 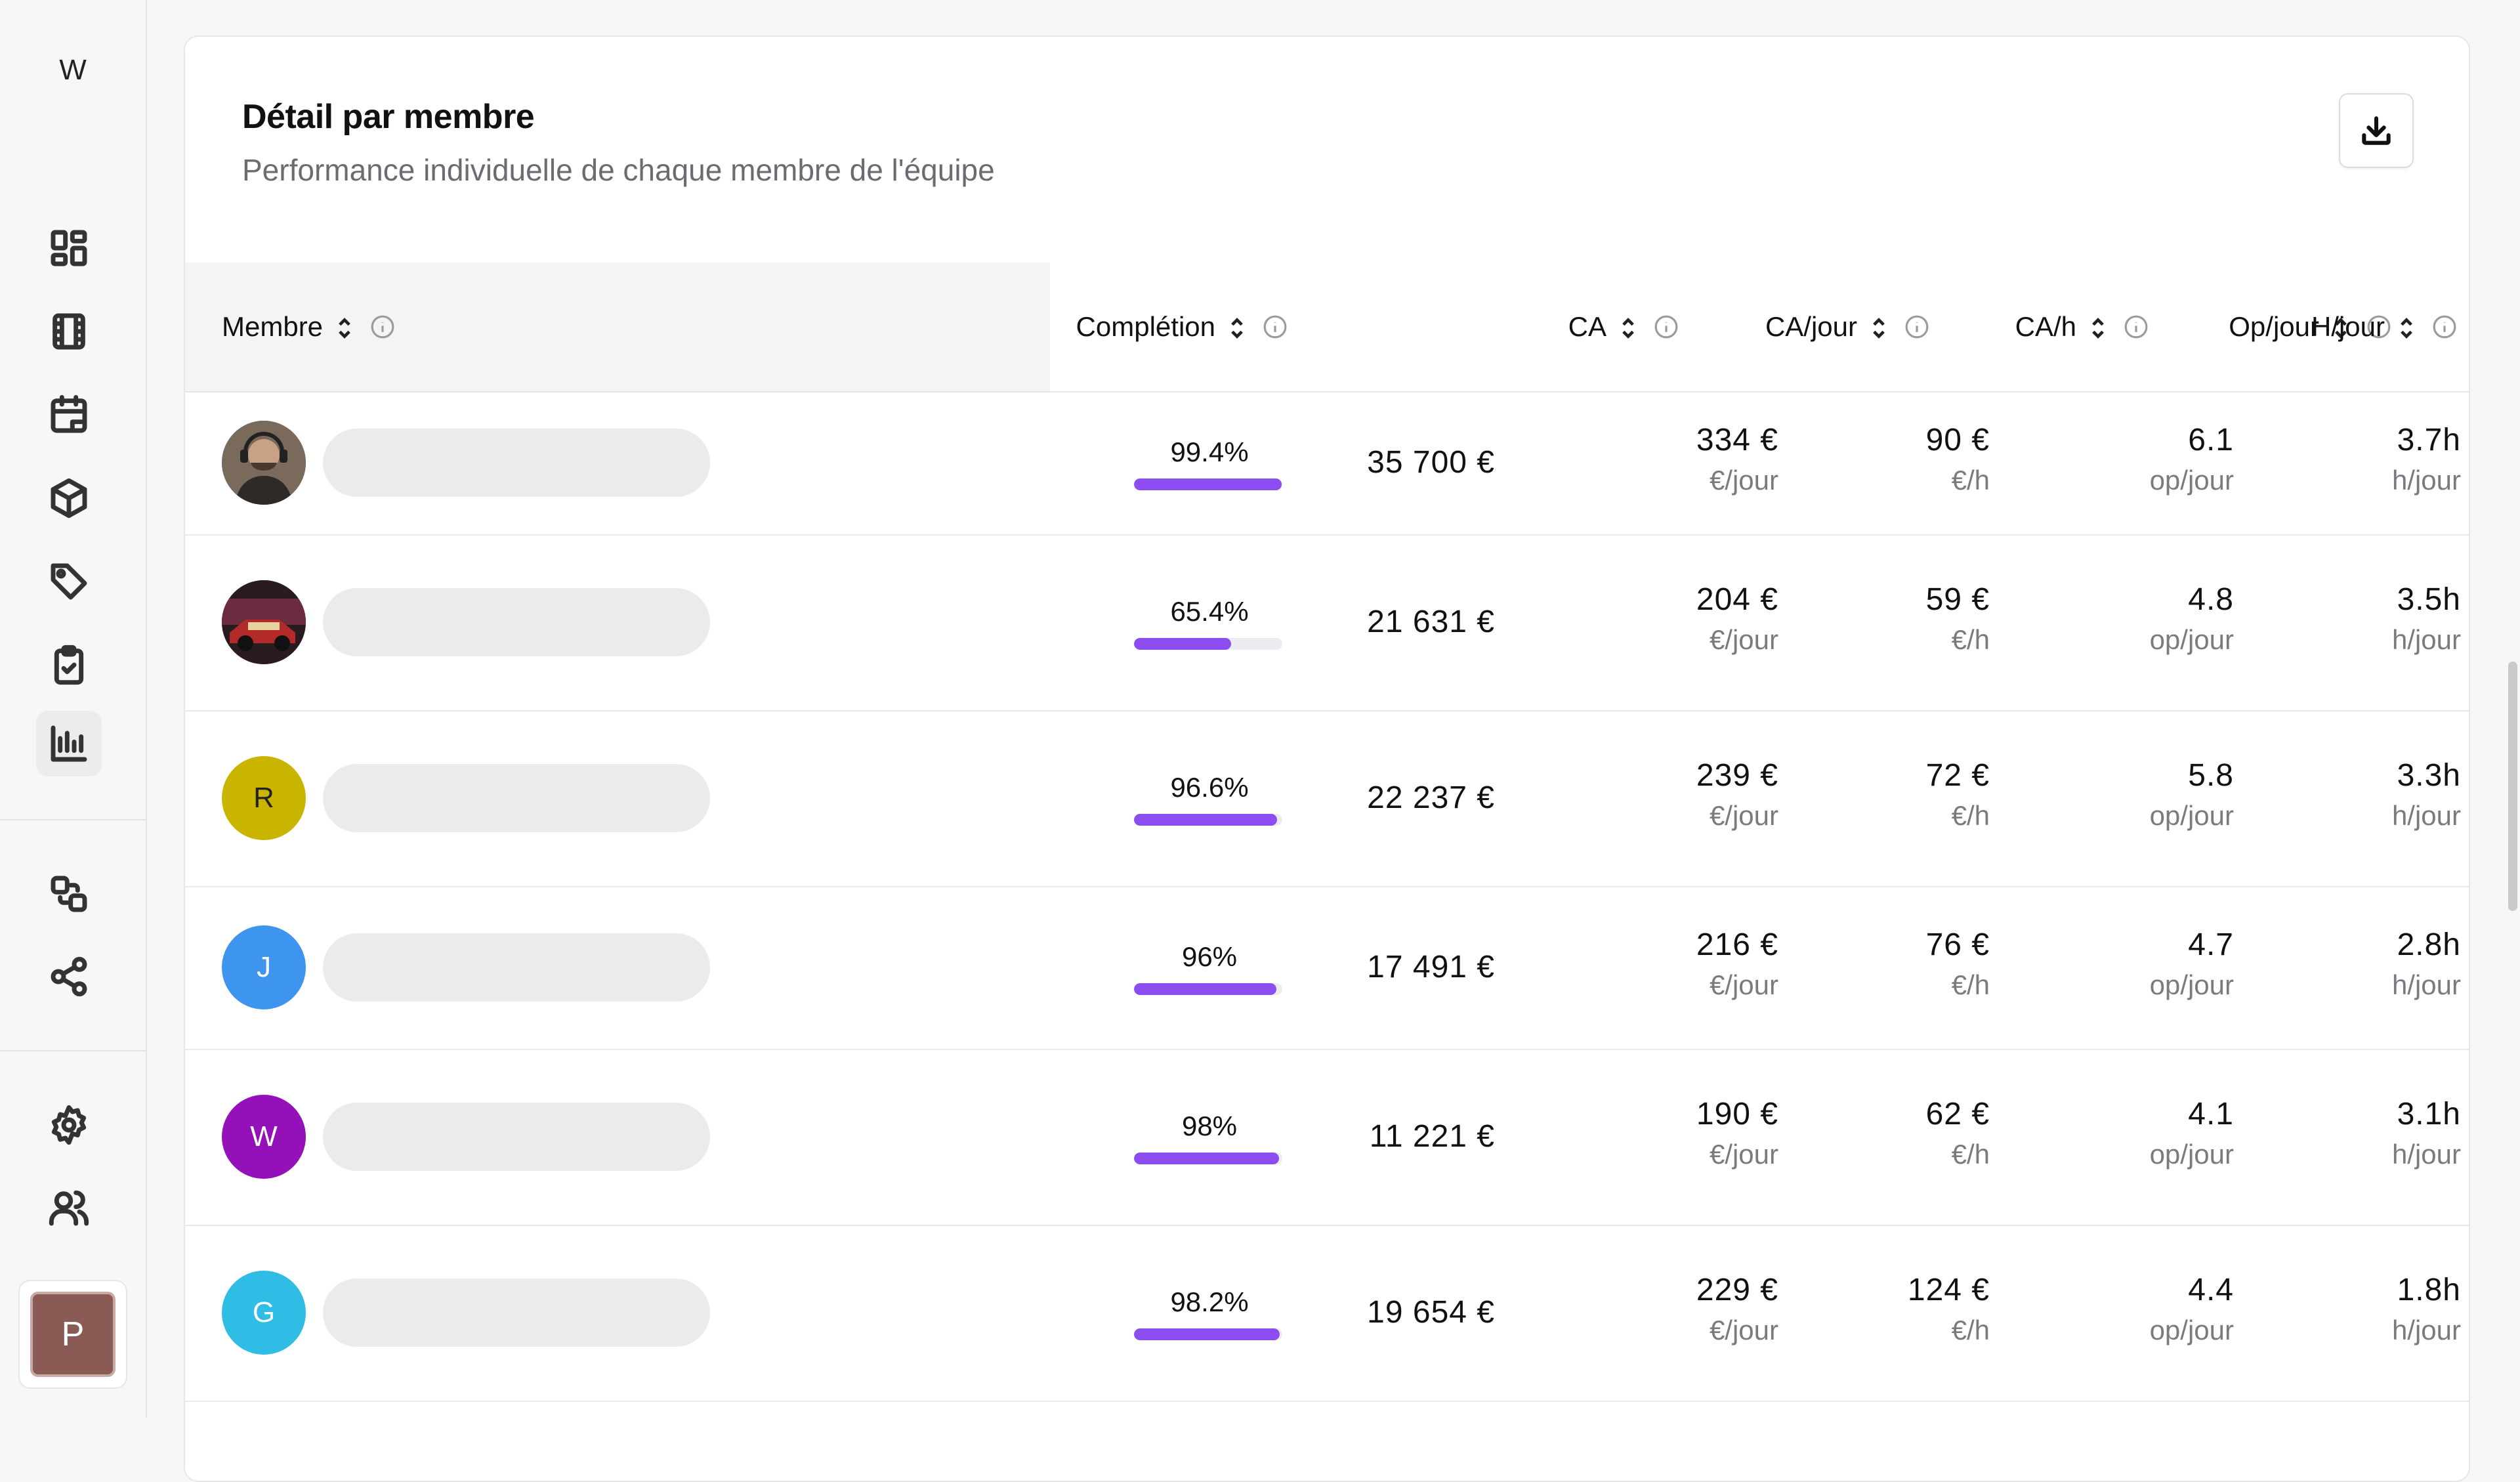 What do you see at coordinates (2192, 1309) in the screenshot?
I see `op-jour-cell: 4.4 op/jour` at bounding box center [2192, 1309].